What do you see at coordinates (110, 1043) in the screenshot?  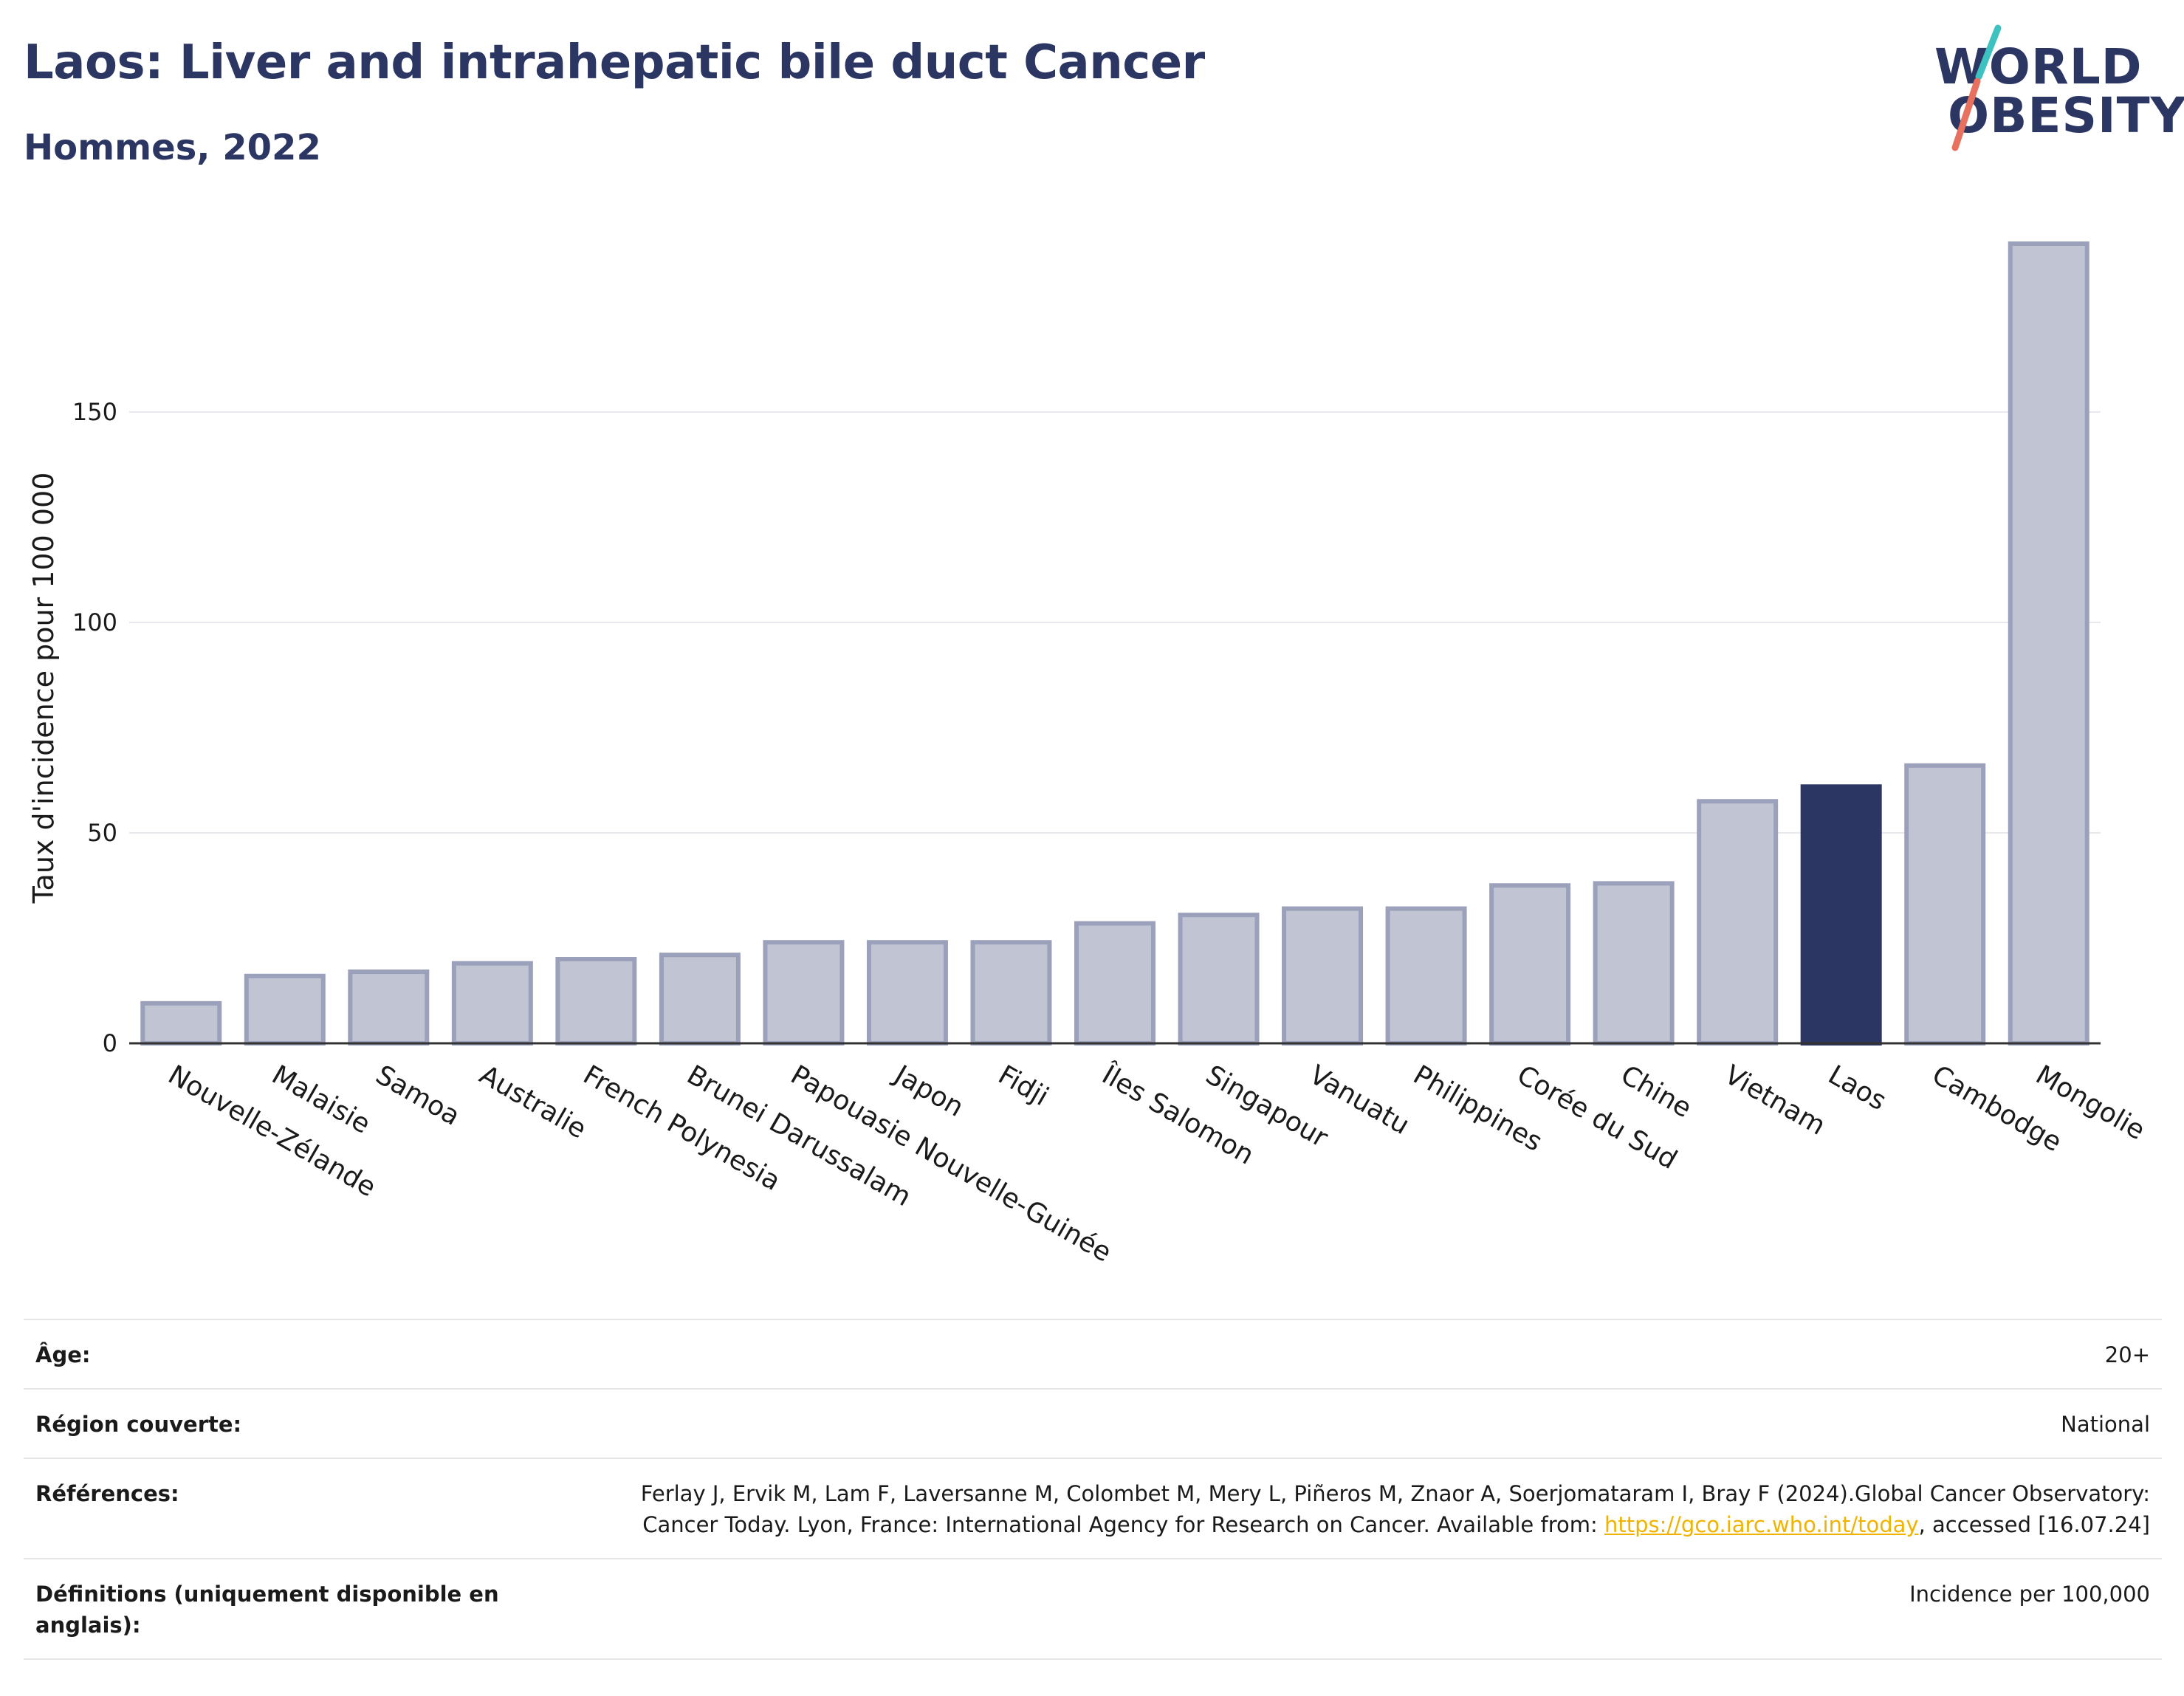 I see `y-tick-label: 0` at bounding box center [110, 1043].